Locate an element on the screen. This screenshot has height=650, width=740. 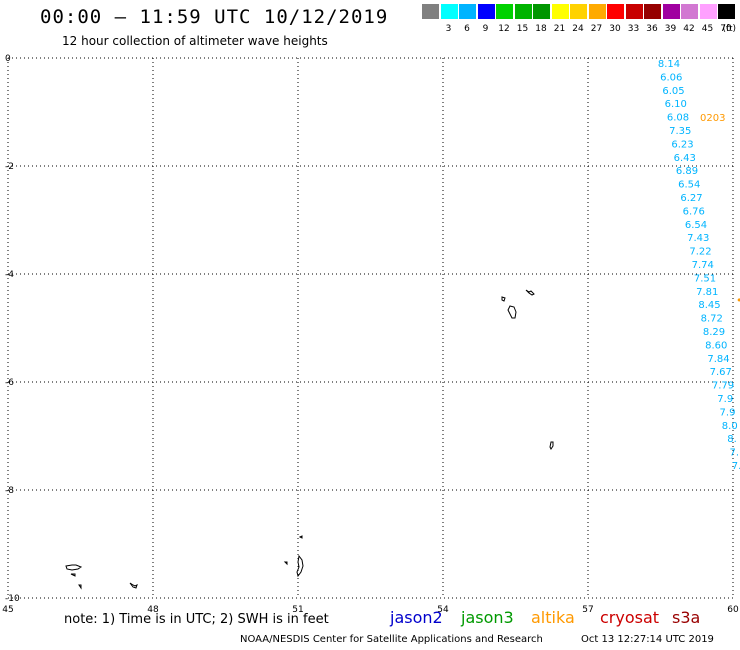
color-scale-label: 3 is located at coordinates (448, 29).